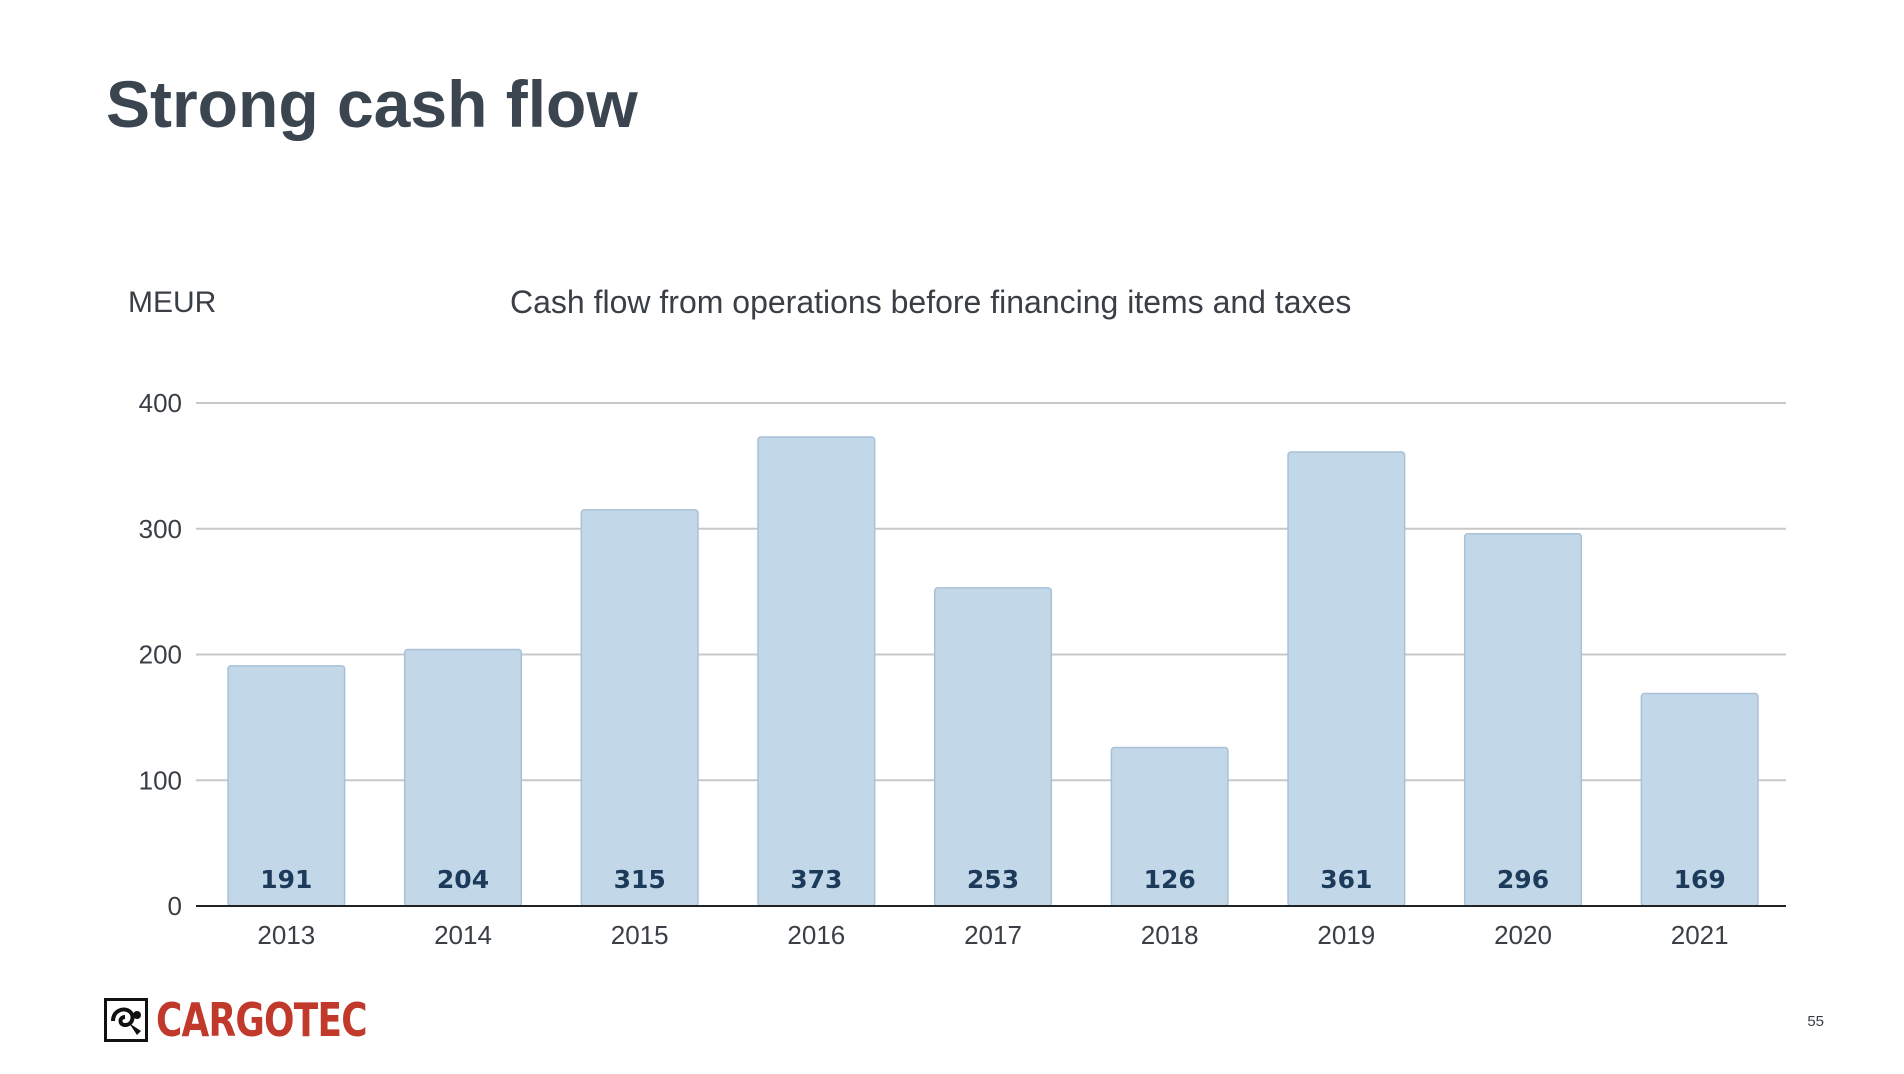 This screenshot has width=1904, height=1074. What do you see at coordinates (372, 104) in the screenshot?
I see `slide-title: Strong cash flow` at bounding box center [372, 104].